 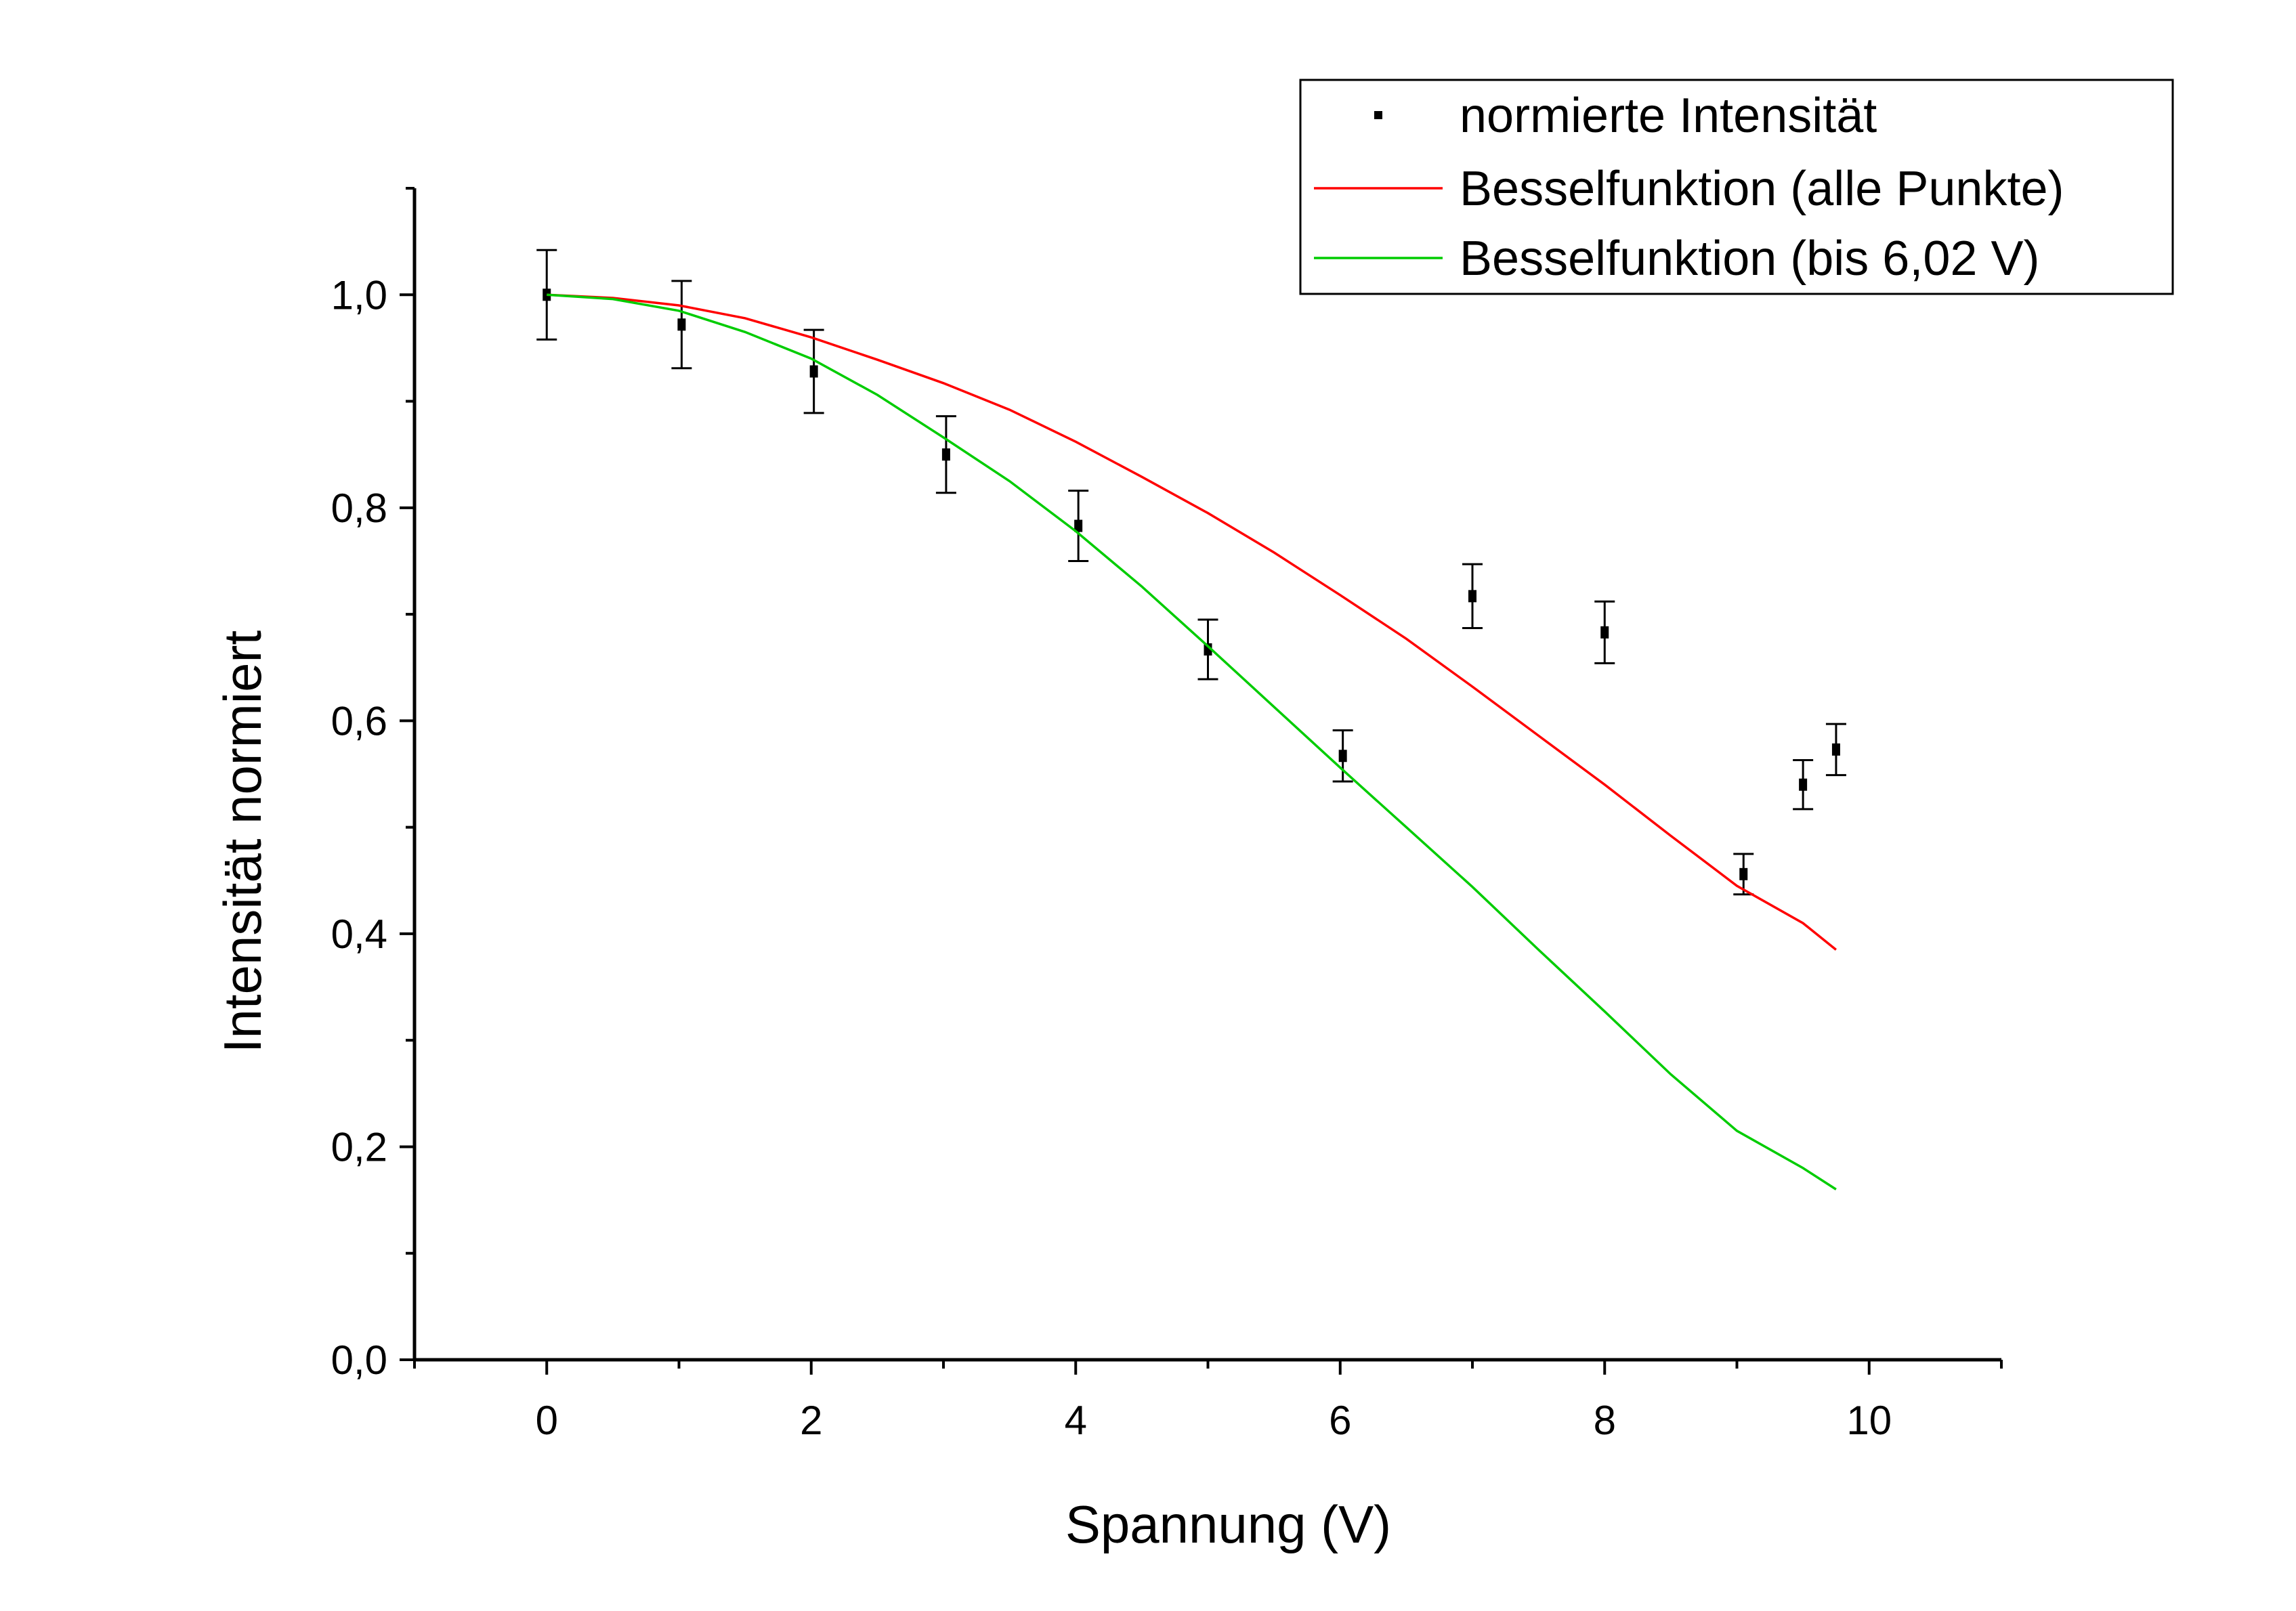 What do you see at coordinates (1378, 115) in the screenshot?
I see `legend-point-swatch` at bounding box center [1378, 115].